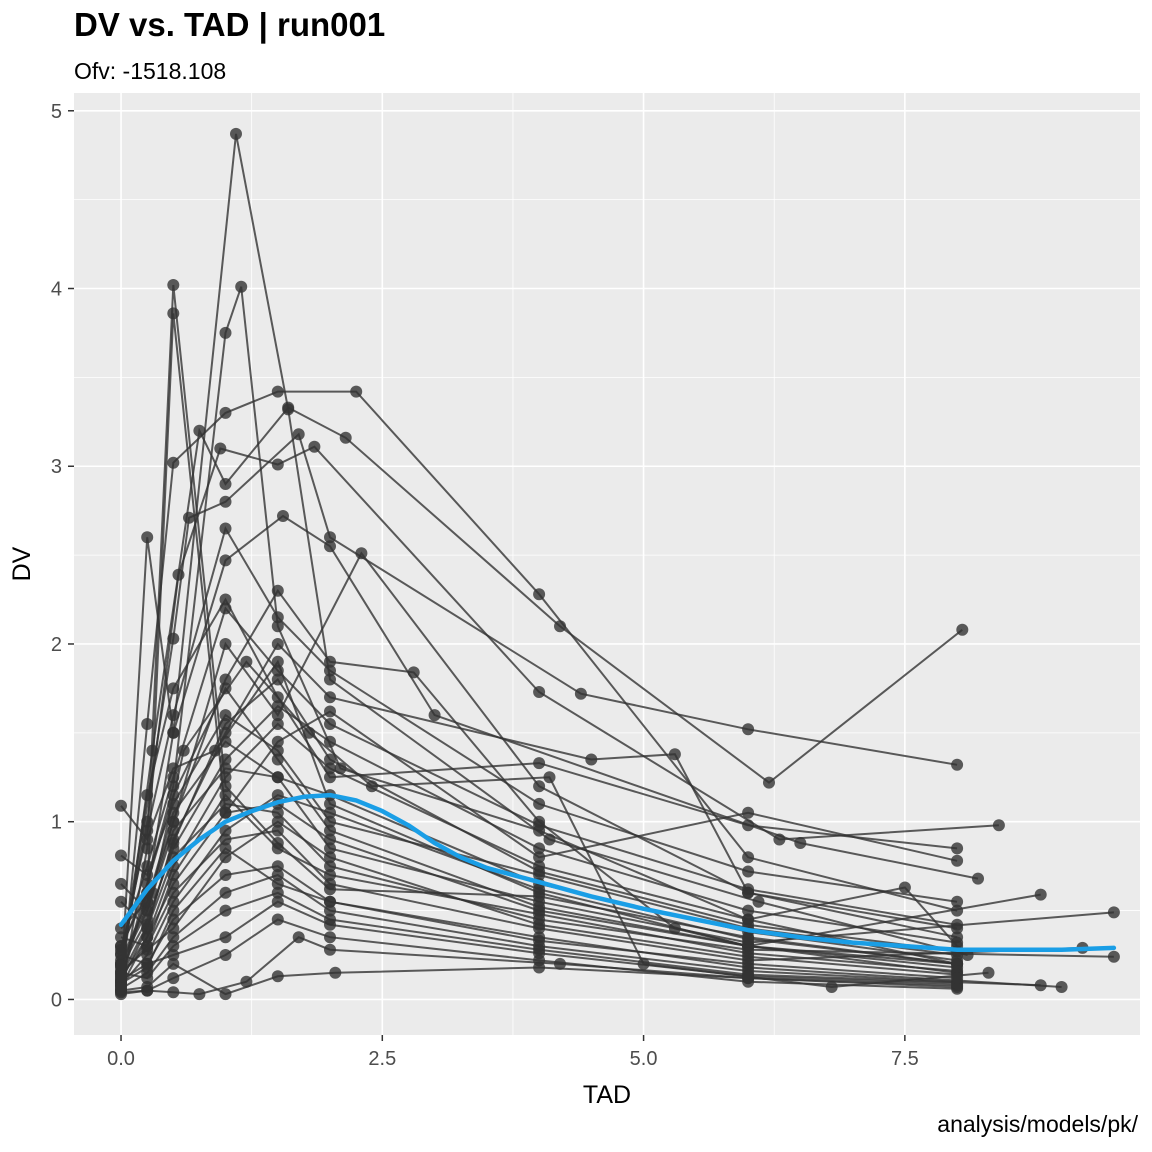 This screenshot has width=1152, height=1152. Describe the element at coordinates (56, 467) in the screenshot. I see `y-tick-label: 3` at that location.